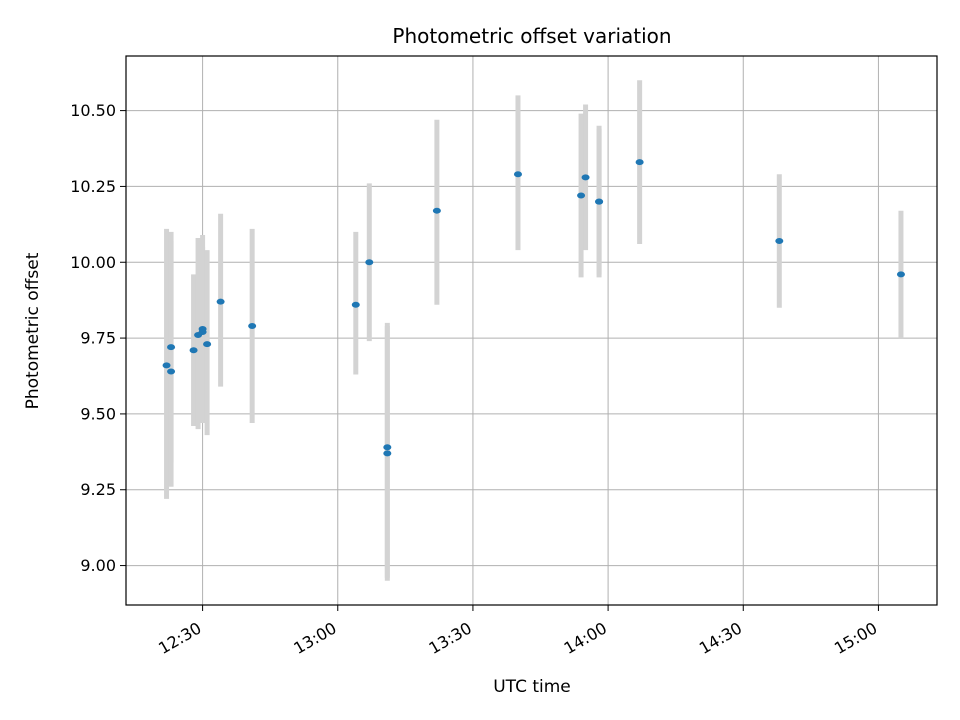 The width and height of the screenshot is (960, 720). What do you see at coordinates (33, 330) in the screenshot?
I see `y-axis-title: Photometric offset` at bounding box center [33, 330].